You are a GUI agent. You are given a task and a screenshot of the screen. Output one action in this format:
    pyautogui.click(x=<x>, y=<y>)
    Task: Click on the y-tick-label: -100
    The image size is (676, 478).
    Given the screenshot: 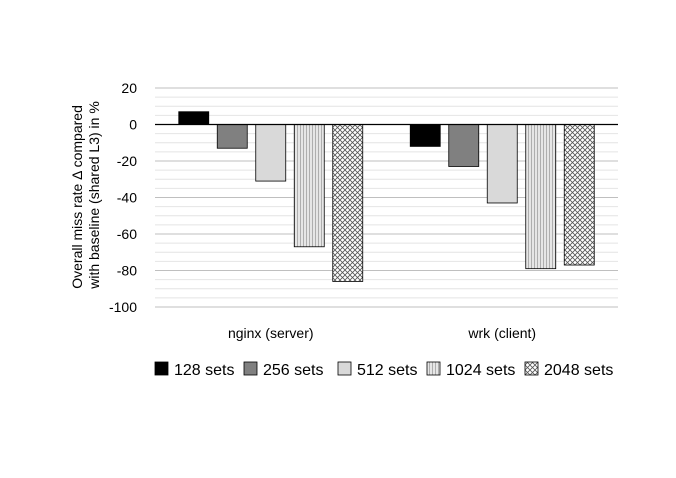 What is the action you would take?
    pyautogui.click(x=123, y=307)
    